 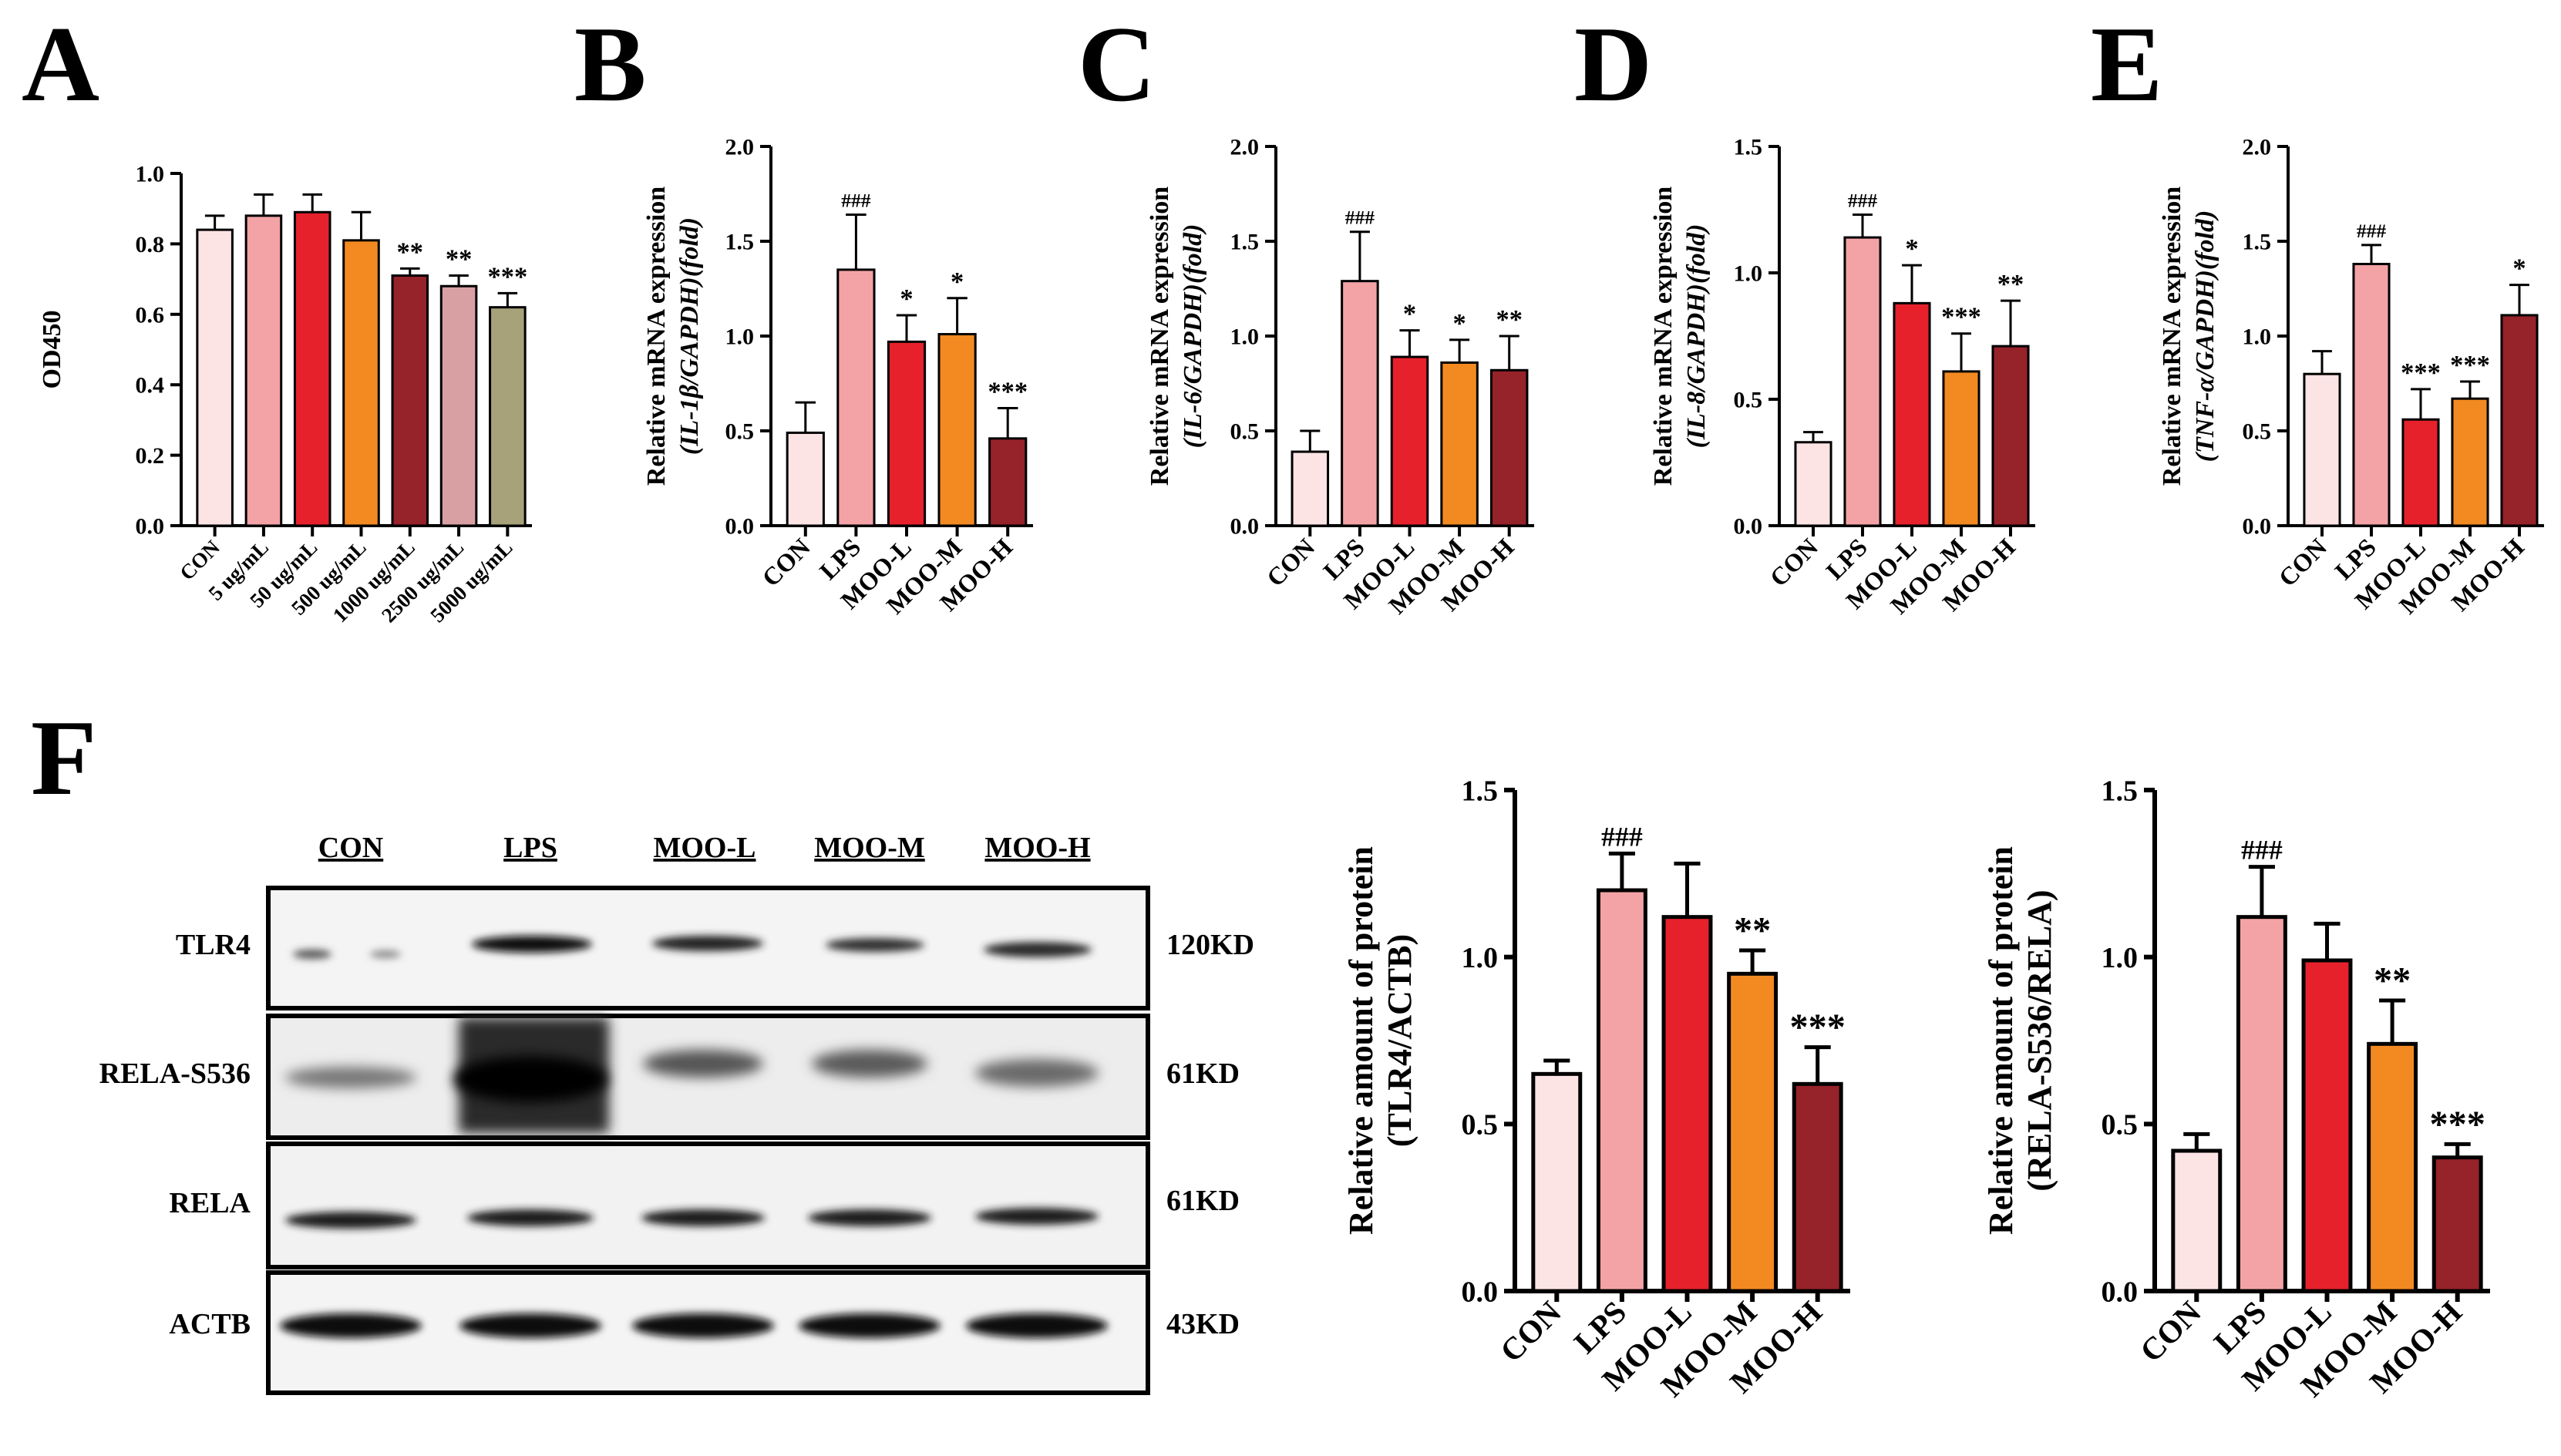 I want to click on panel-letter-c: C, so click(x=1117, y=64).